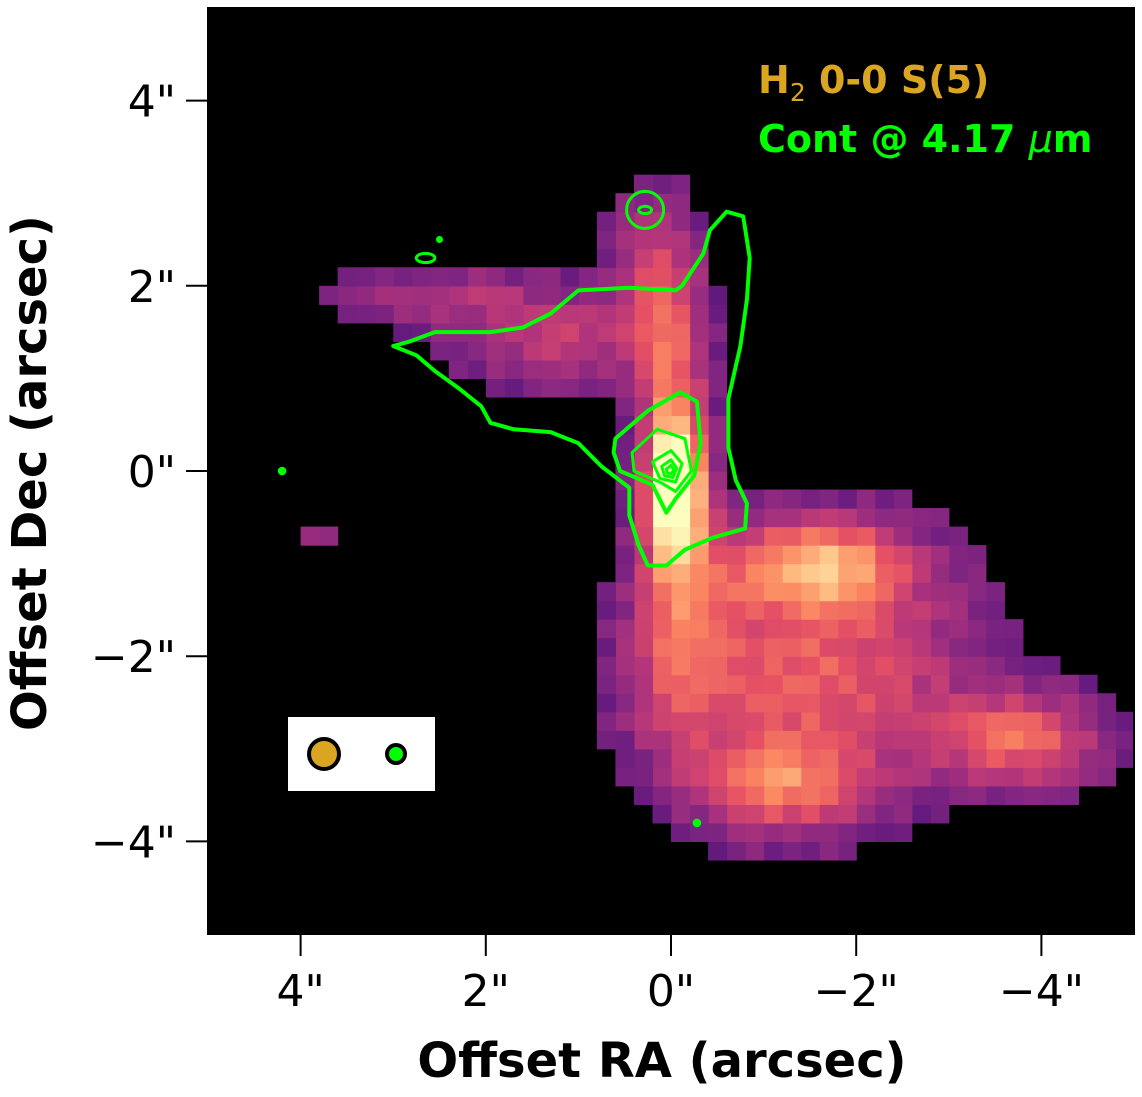 The width and height of the screenshot is (1142, 1097). I want to click on legend-cont-main: Cont @ 4.17, so click(893, 139).